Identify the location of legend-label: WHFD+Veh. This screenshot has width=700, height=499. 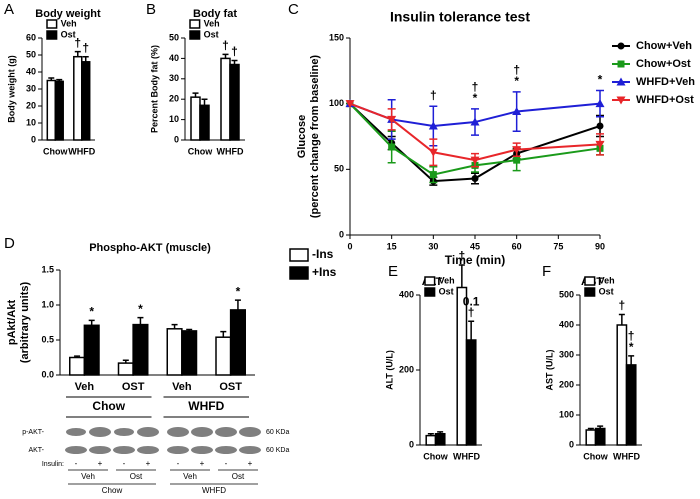
(665, 82).